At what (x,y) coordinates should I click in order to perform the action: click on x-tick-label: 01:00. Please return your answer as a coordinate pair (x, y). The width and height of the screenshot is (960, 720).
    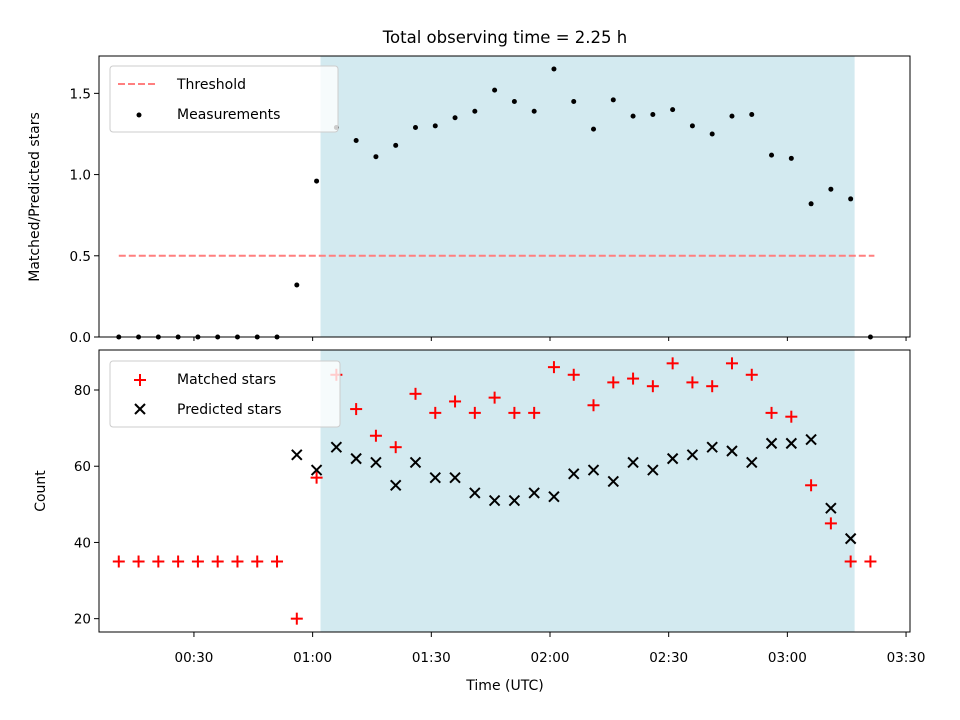
    Looking at the image, I should click on (312, 658).